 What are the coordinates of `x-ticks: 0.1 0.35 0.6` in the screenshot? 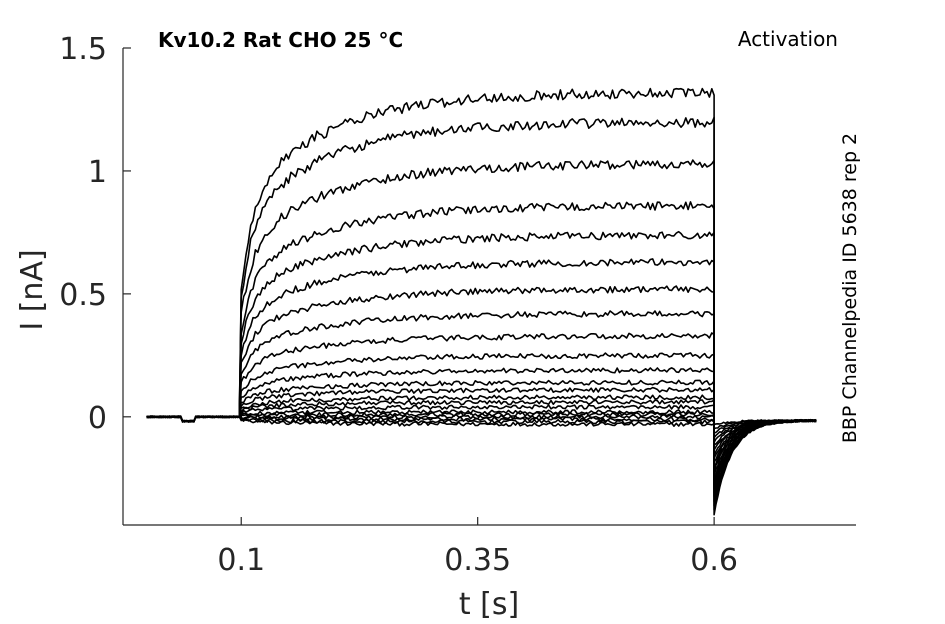 It's located at (477, 547).